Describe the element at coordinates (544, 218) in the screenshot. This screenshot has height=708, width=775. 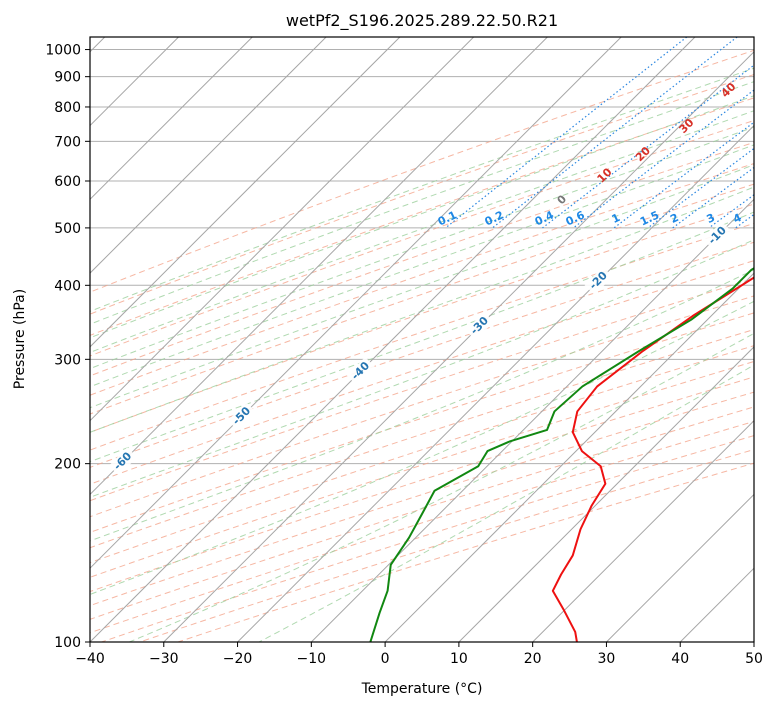
I see `mixing-ratio-label: 0.4` at that location.